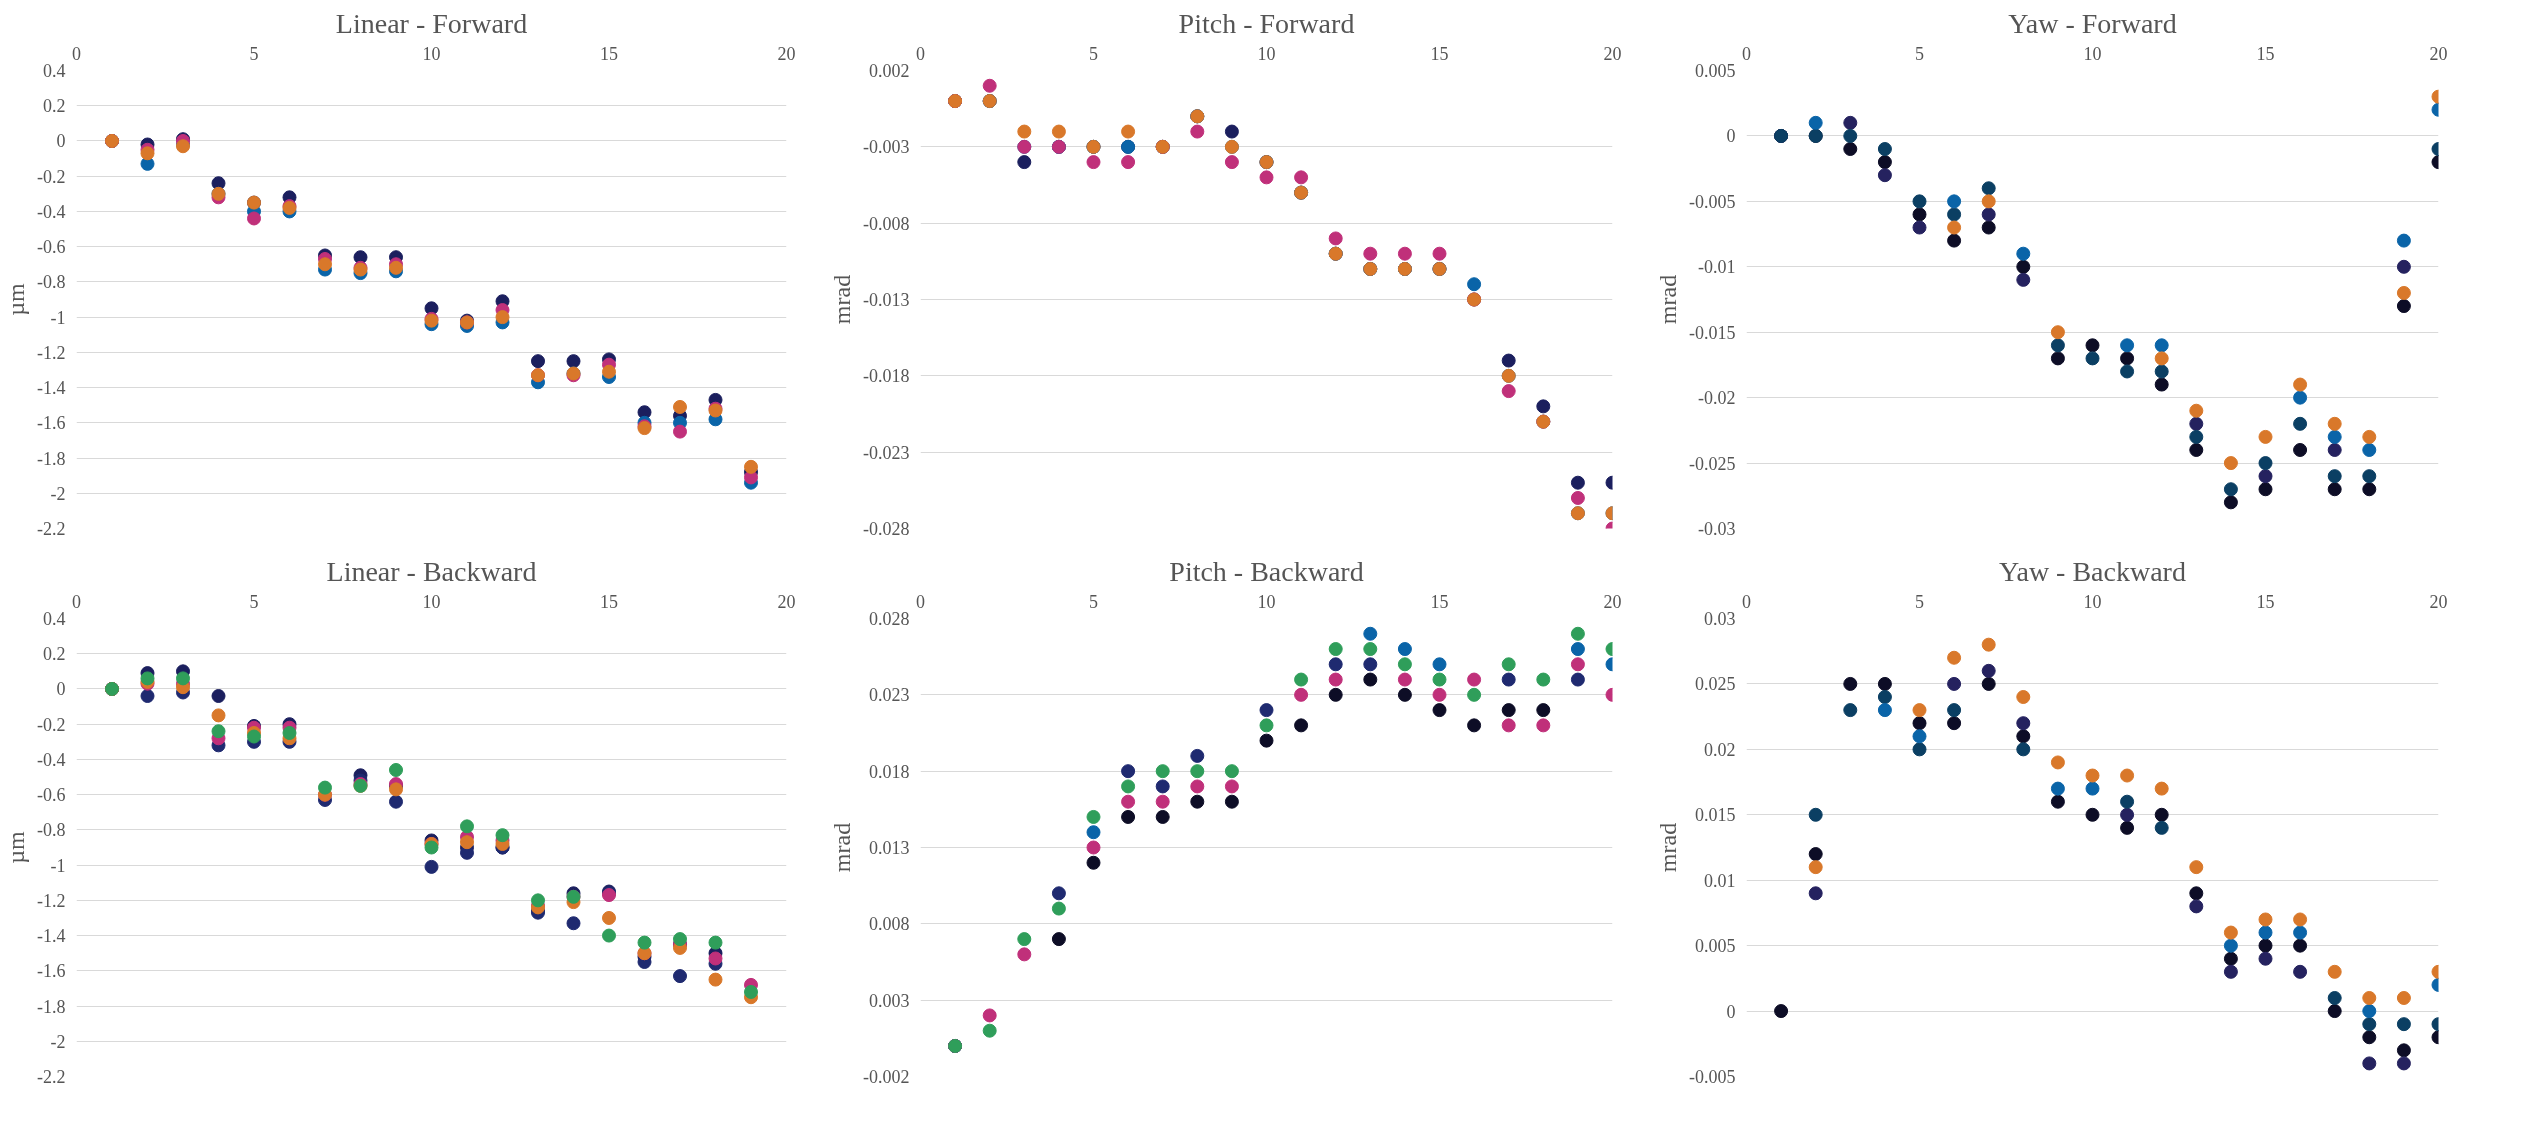 This screenshot has height=1124, width=2533. I want to click on y-tick-label: 0.028, so click(889, 619).